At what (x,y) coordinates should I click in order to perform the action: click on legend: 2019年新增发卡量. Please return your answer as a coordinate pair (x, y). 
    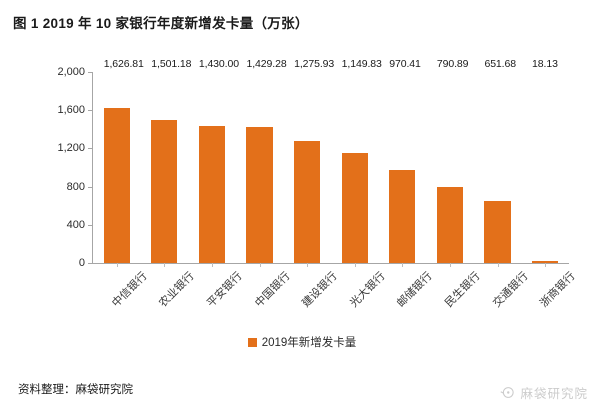
    Looking at the image, I should click on (302, 342).